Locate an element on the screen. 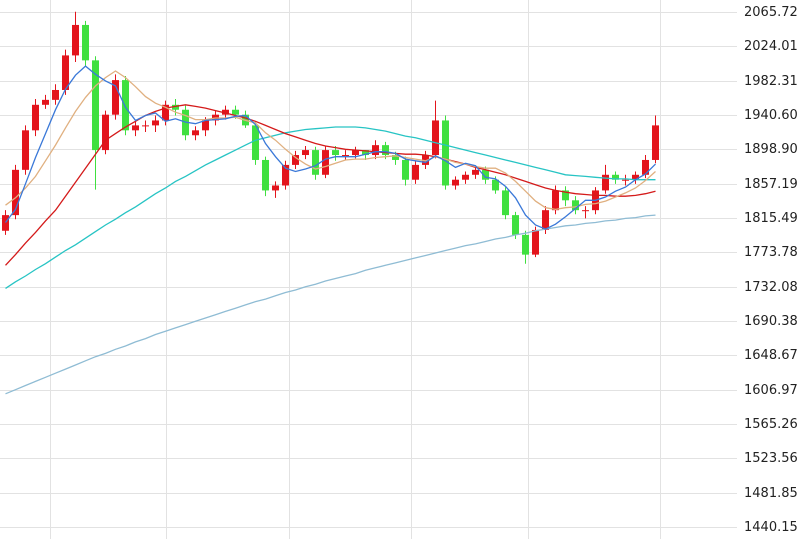 The height and width of the screenshot is (539, 807). y-tick-label: 2065.72 is located at coordinates (771, 12).